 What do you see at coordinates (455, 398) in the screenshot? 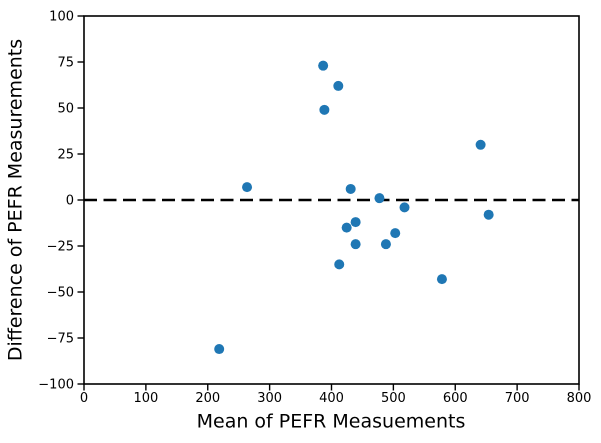
I see `x-tick-label: 600` at bounding box center [455, 398].